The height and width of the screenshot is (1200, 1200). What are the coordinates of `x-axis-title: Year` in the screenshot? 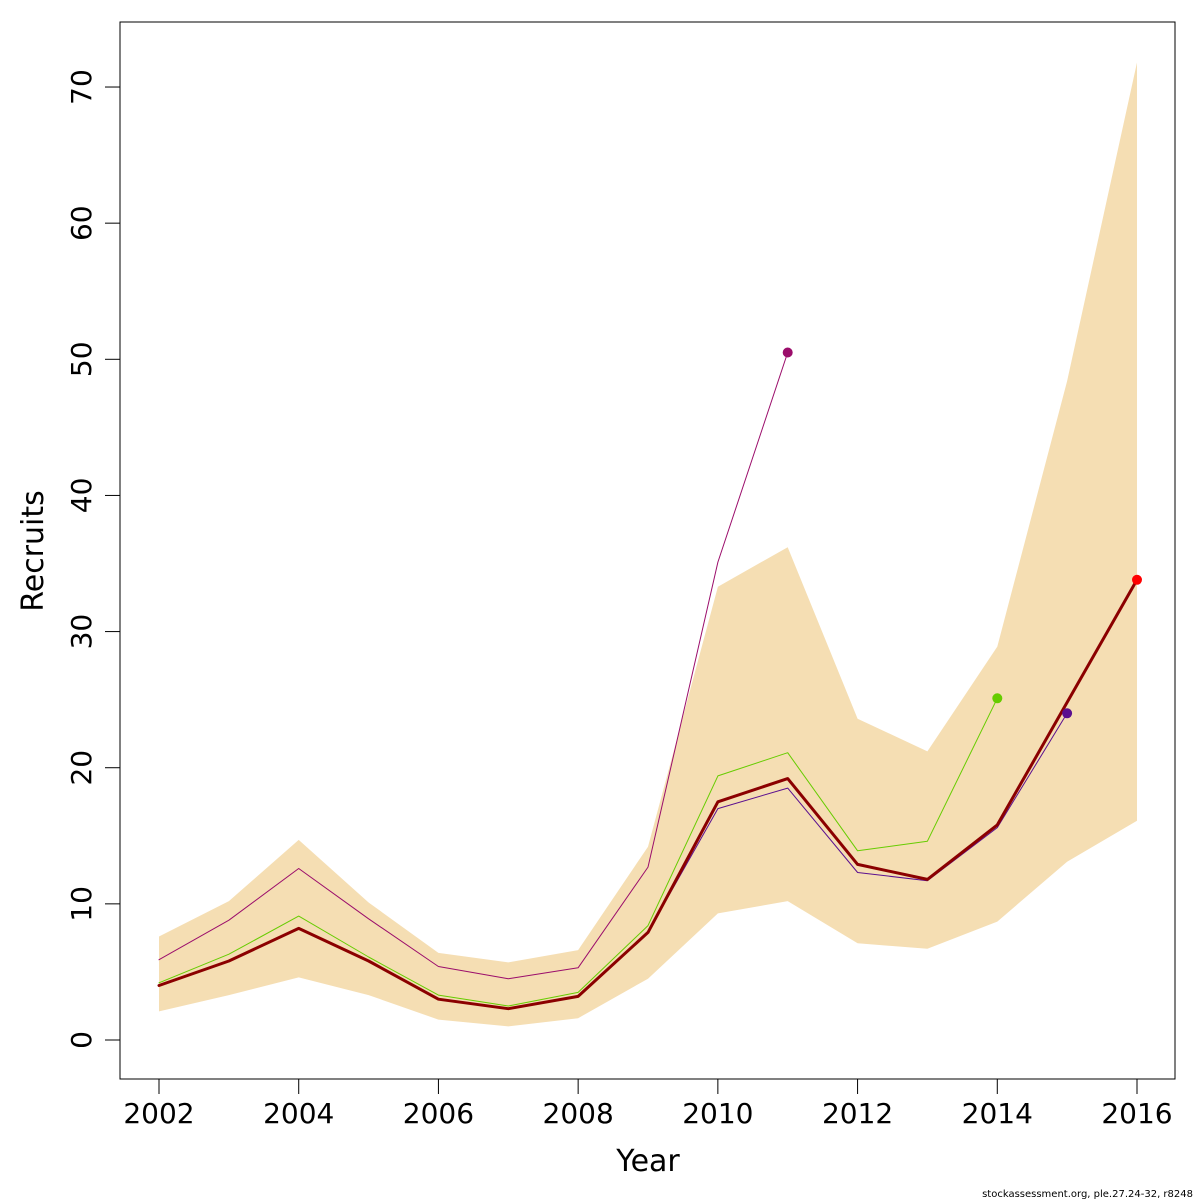 It's located at (647, 1161).